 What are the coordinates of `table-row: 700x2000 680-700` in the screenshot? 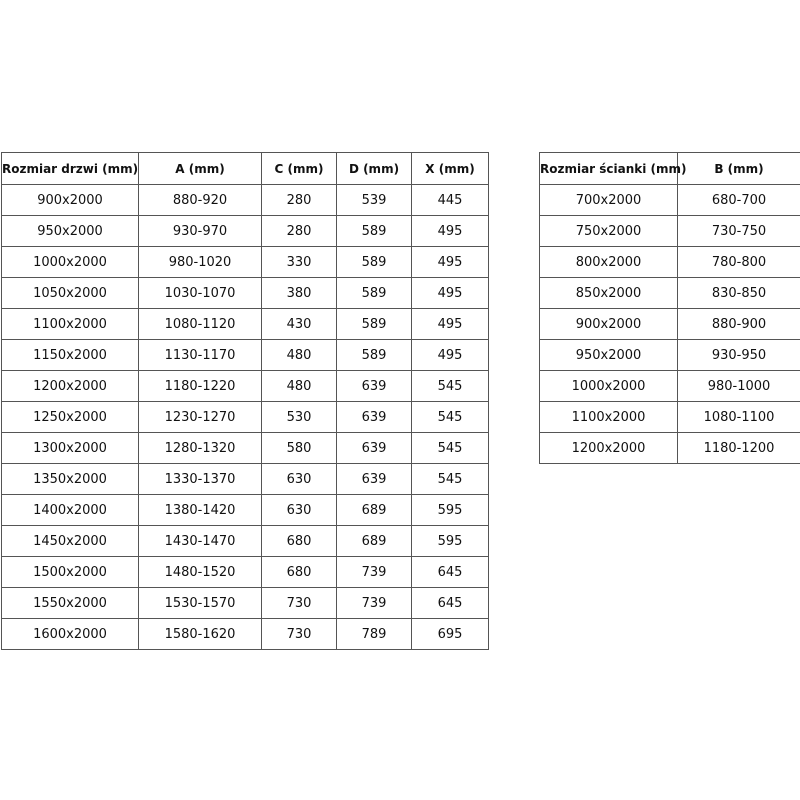 It's located at (669, 200).